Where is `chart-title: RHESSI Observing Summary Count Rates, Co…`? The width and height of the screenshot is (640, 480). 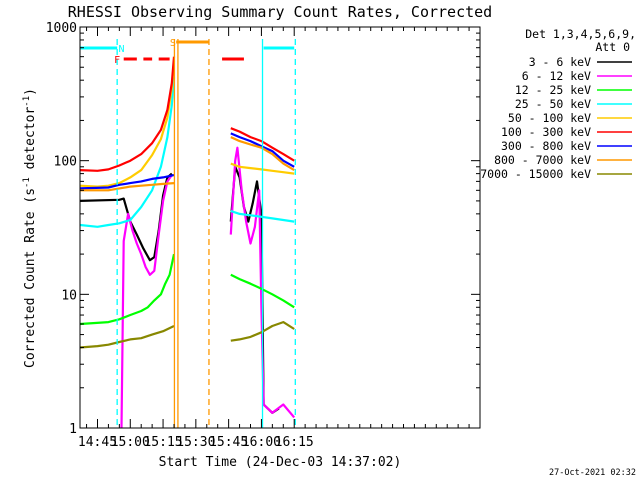 chart-title: RHESSI Observing Summary Count Rates, Co… is located at coordinates (280, 12).